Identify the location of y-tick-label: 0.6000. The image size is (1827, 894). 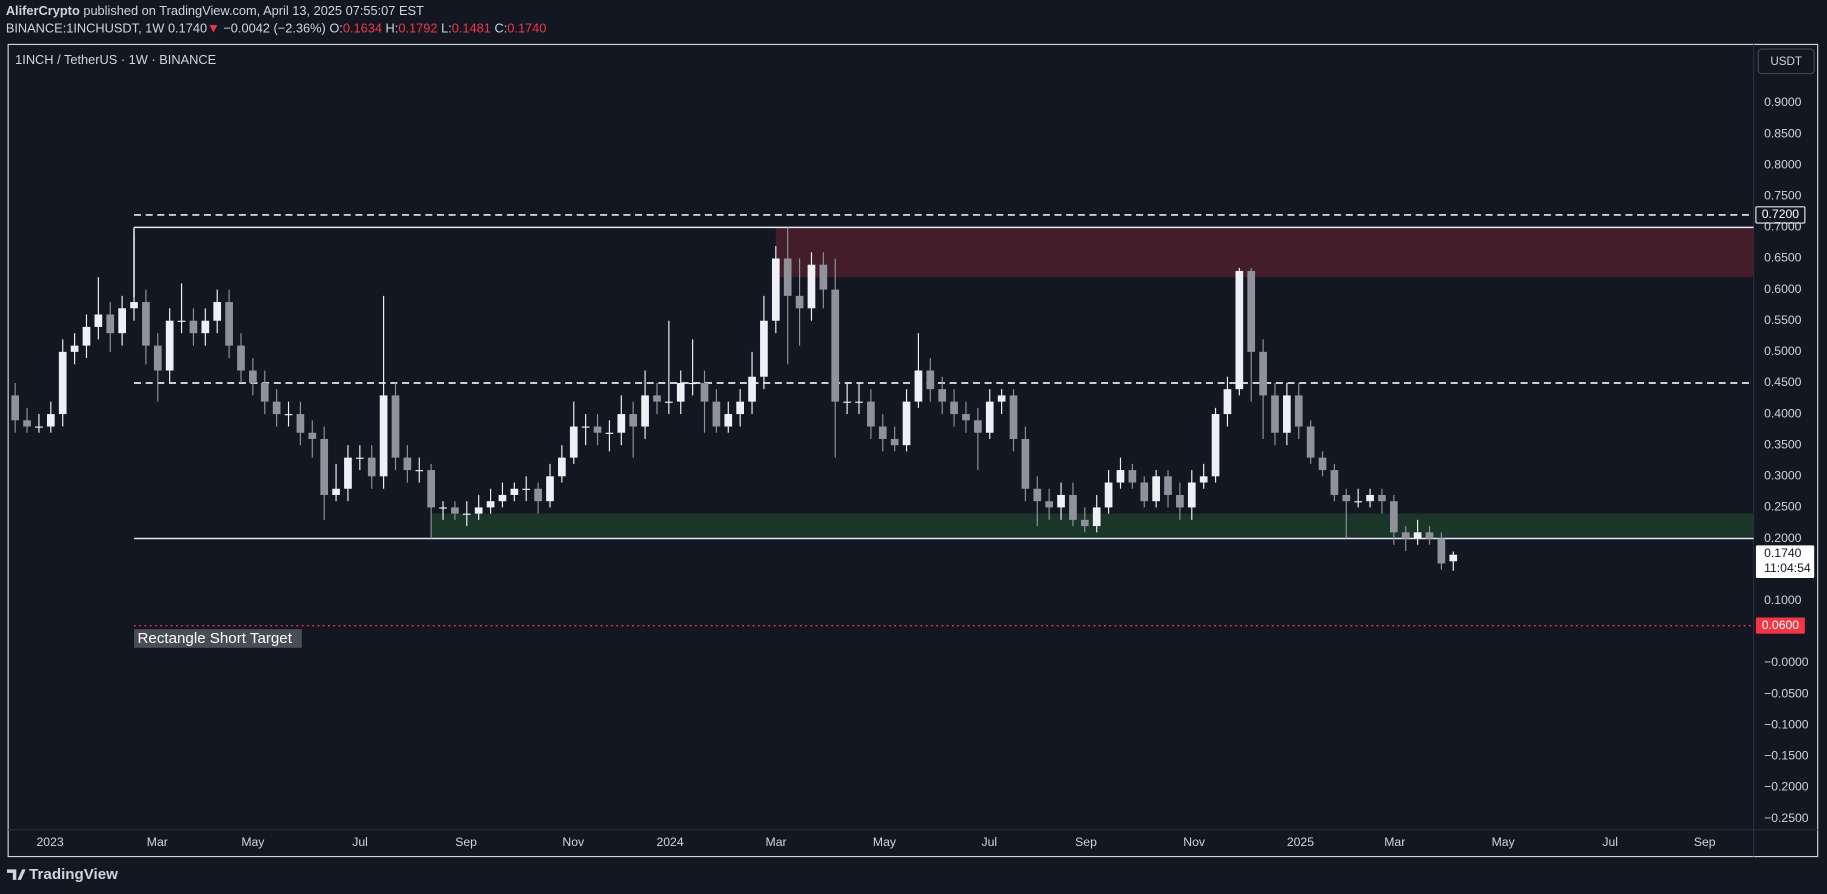
(1783, 289).